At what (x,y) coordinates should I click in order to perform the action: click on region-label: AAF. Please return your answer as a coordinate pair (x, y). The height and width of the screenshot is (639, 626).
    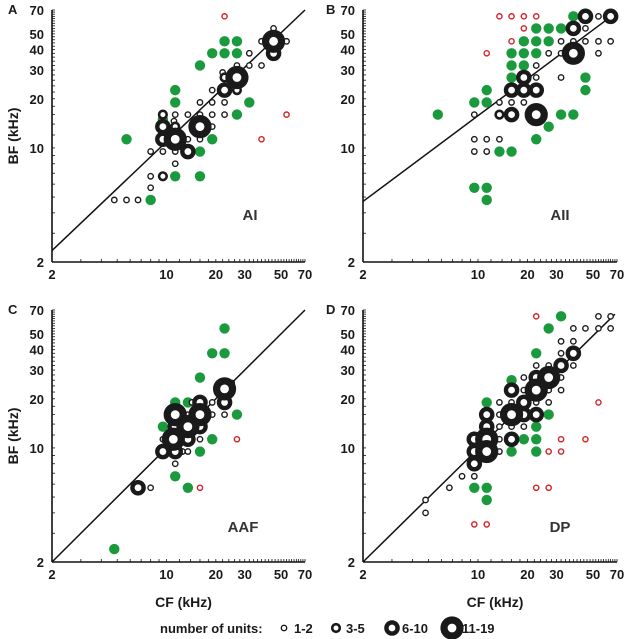
    Looking at the image, I should click on (243, 527).